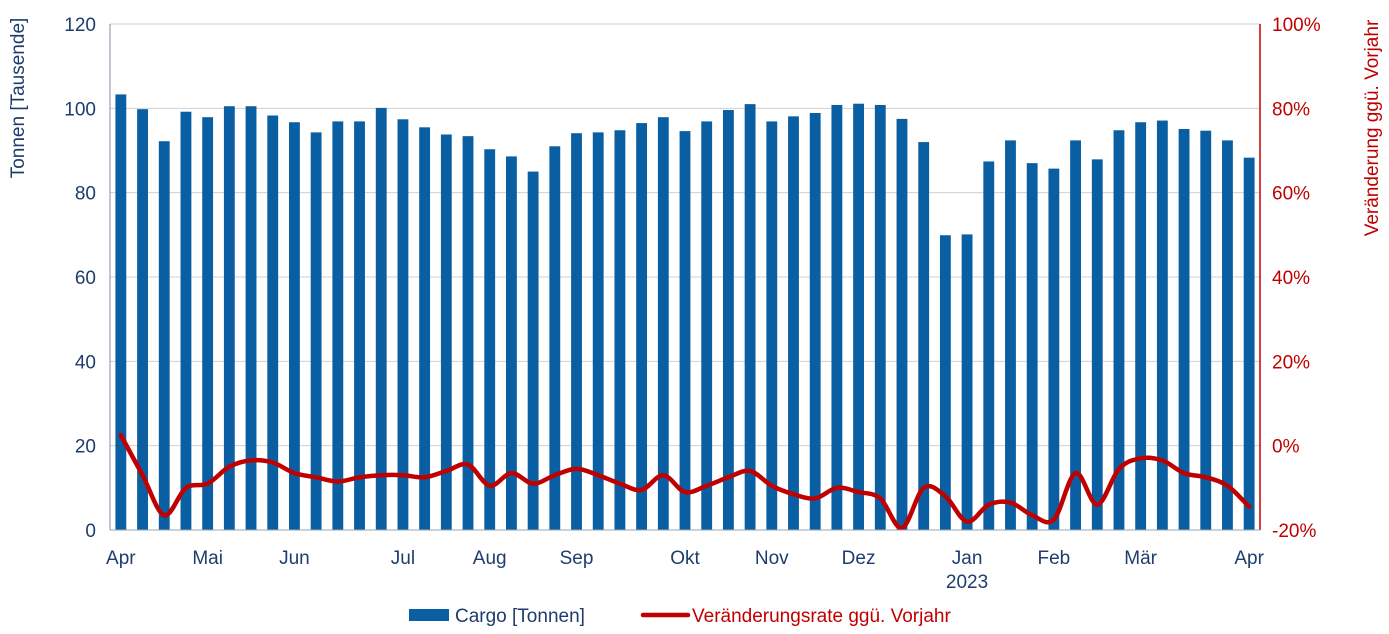 The width and height of the screenshot is (1389, 634). Describe the element at coordinates (685, 558) in the screenshot. I see `x-tick-label: Okt` at that location.